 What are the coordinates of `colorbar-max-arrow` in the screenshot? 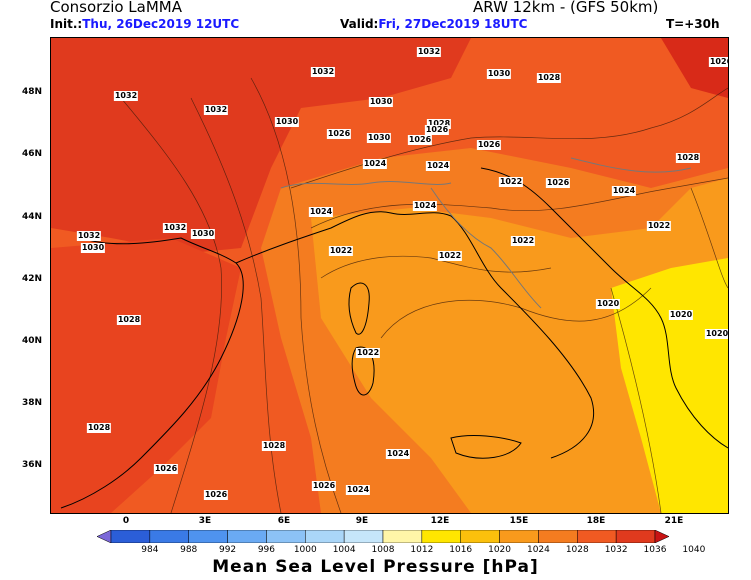 It's located at (661, 536).